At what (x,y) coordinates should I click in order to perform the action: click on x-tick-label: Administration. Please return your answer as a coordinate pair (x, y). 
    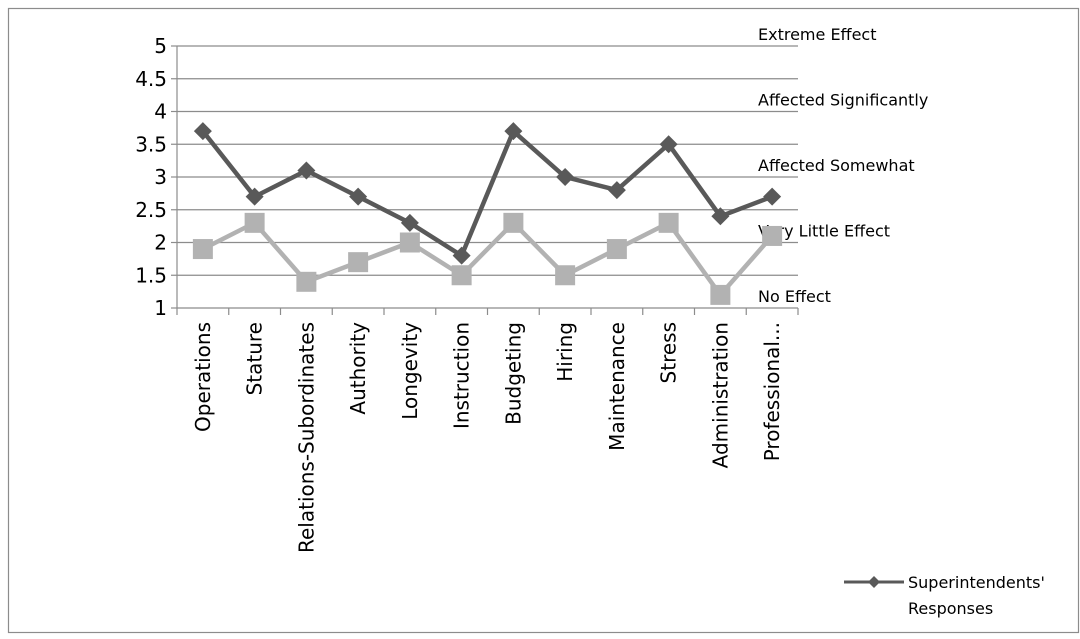
    Looking at the image, I should click on (720, 395).